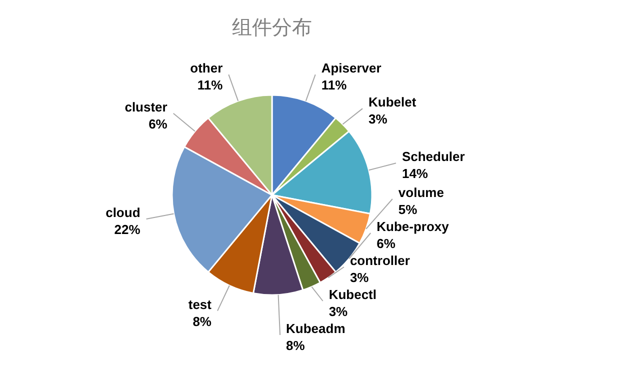 This screenshot has width=643, height=365. What do you see at coordinates (351, 68) in the screenshot?
I see `slice-label: Apiserver` at bounding box center [351, 68].